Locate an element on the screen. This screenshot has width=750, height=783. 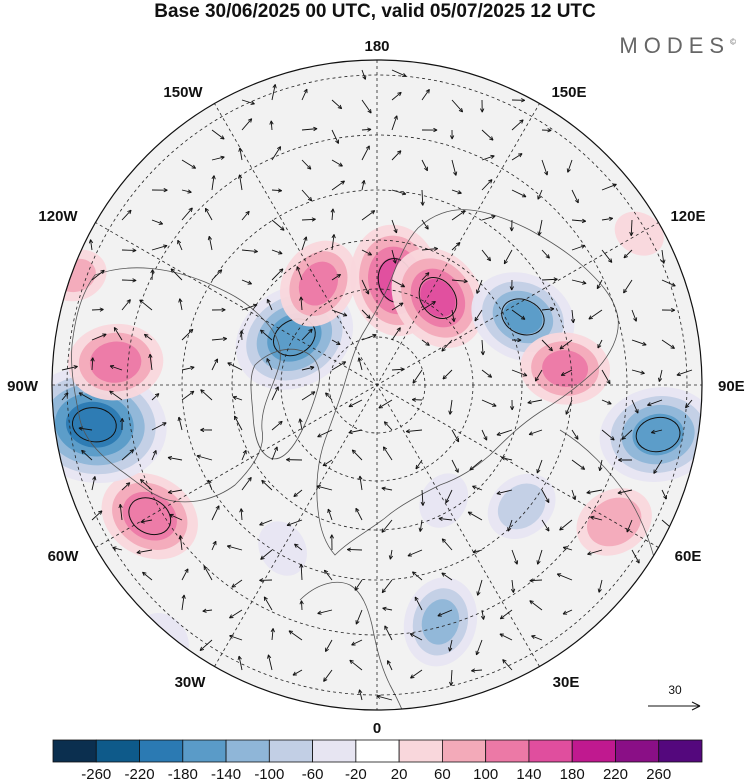
lon-label-120e: 120E is located at coordinates (687, 216).